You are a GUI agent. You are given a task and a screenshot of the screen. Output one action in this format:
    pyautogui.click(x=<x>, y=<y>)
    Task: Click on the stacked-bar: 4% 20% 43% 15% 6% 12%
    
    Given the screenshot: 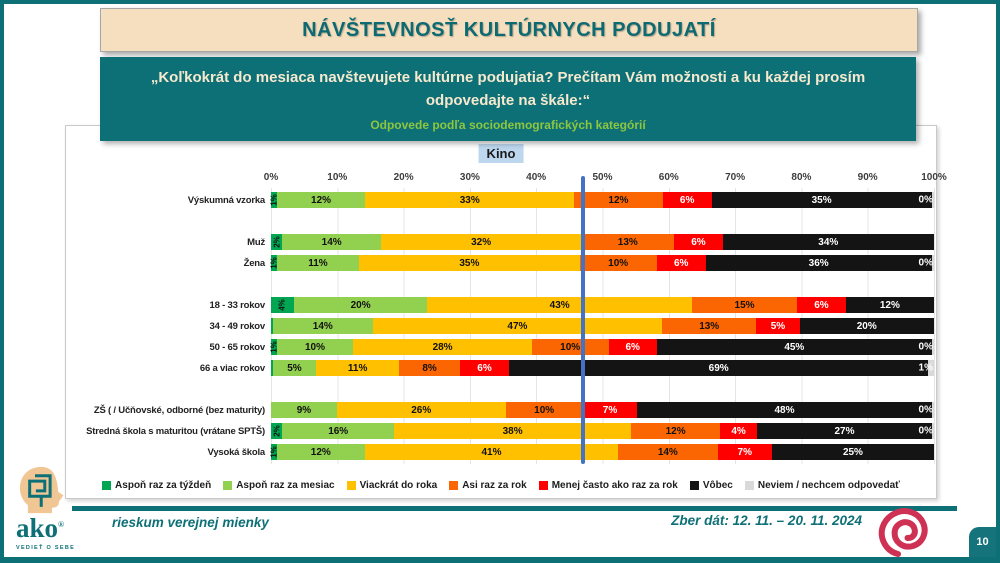 What is the action you would take?
    pyautogui.click(x=602, y=305)
    